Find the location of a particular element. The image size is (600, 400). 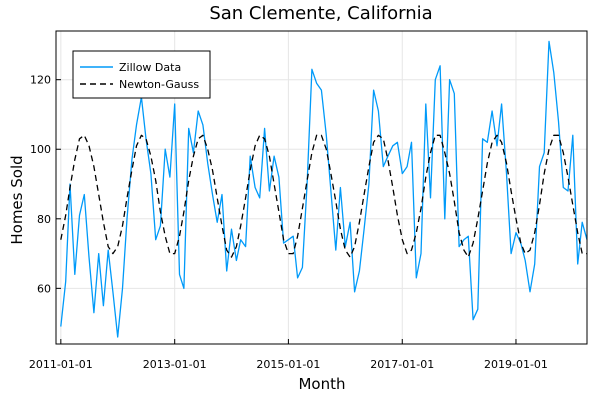

legend: Zillow Data Newton-Gauss is located at coordinates (141, 74).